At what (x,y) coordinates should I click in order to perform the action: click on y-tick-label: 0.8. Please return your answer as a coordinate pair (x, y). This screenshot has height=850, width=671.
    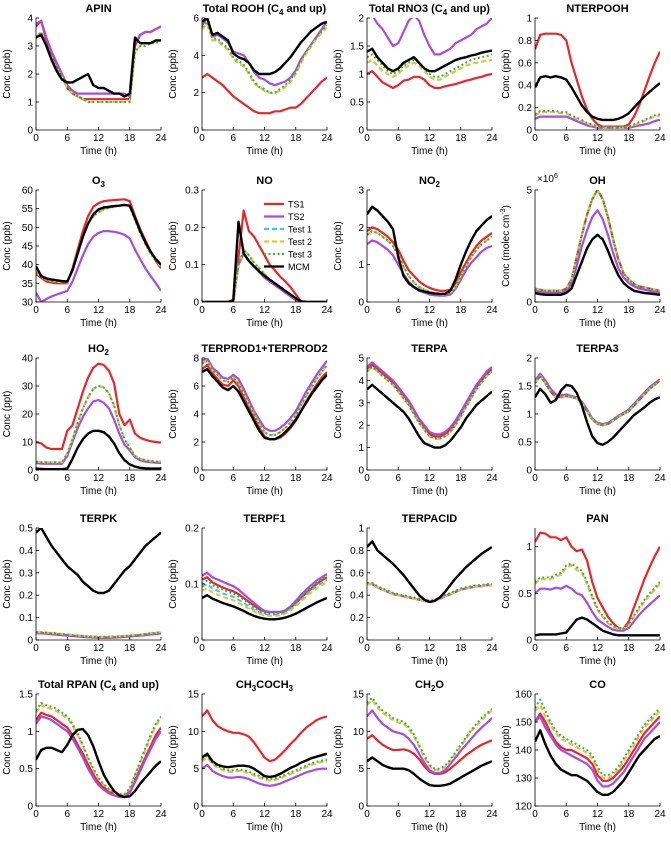
    Looking at the image, I should click on (525, 41).